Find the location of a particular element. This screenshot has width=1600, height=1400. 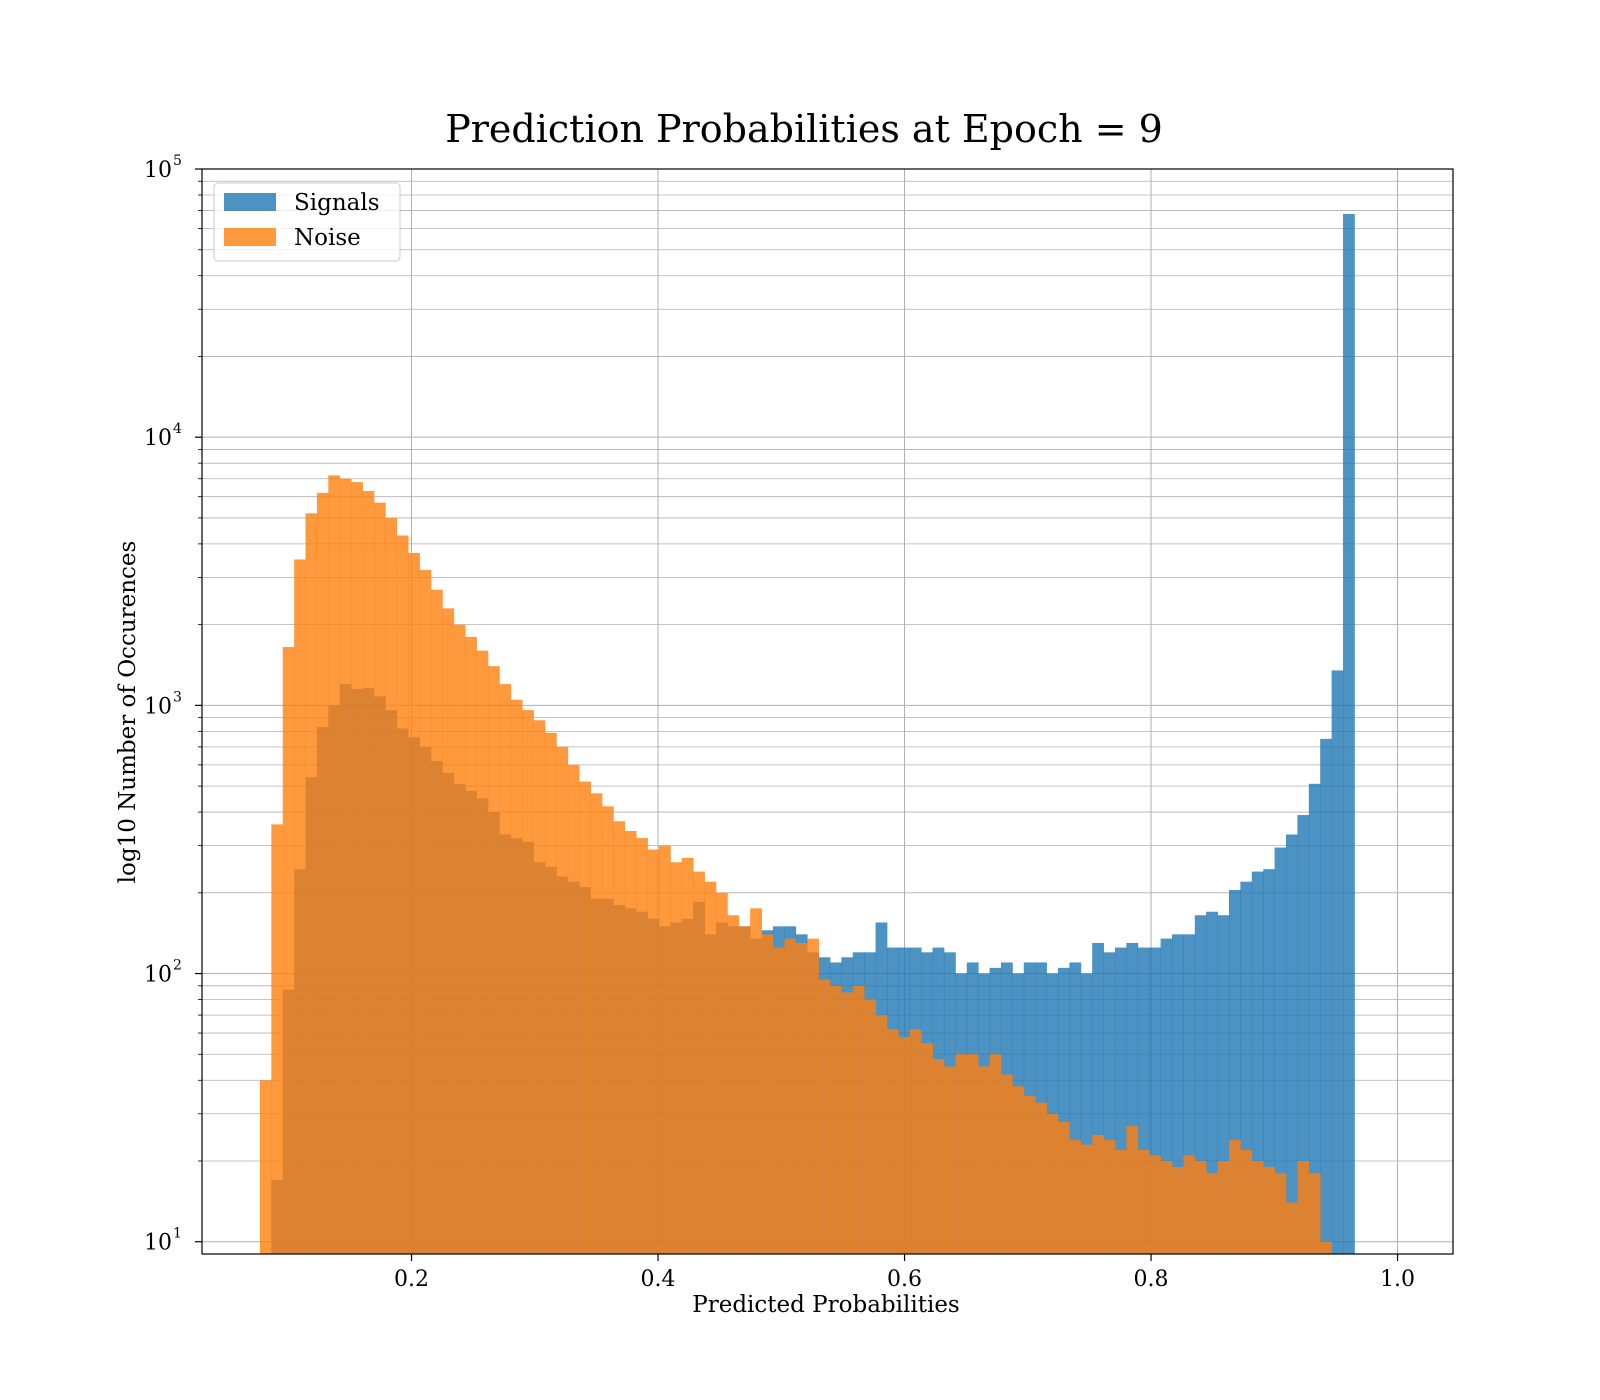

y-tick-exponent: 5 is located at coordinates (177, 161).